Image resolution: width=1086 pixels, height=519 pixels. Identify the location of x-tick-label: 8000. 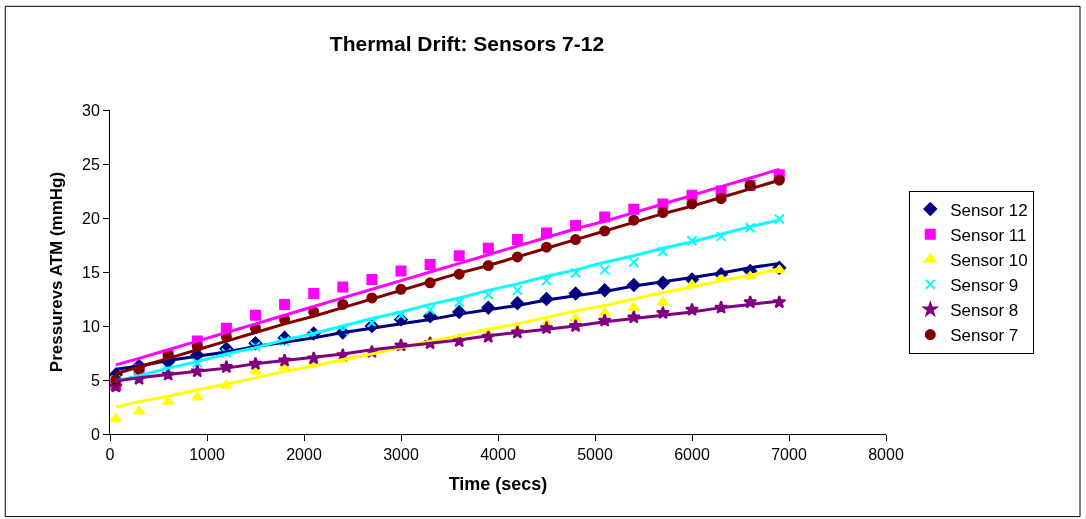
(886, 455).